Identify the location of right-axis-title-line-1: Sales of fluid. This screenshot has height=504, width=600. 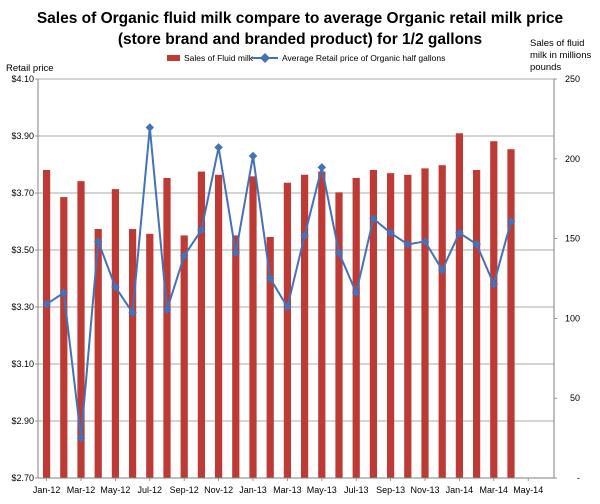
(557, 43).